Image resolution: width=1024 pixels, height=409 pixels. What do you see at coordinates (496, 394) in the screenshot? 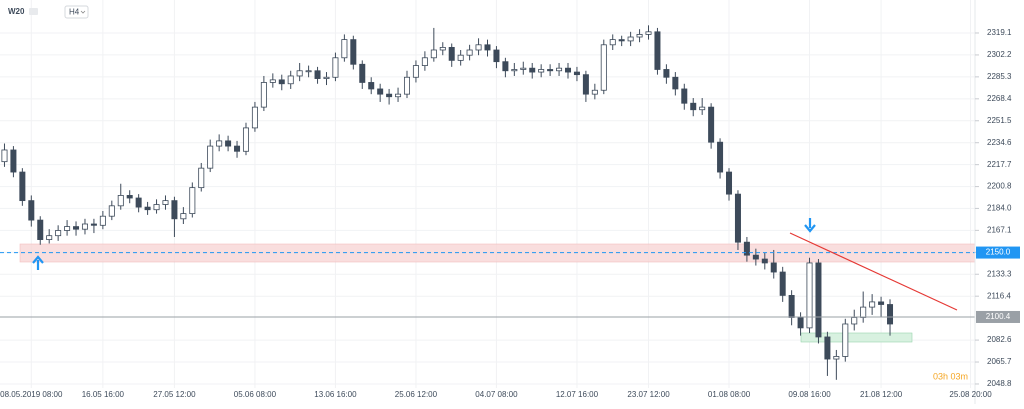
I see `x-tick-label: 04.07 08:00` at bounding box center [496, 394].